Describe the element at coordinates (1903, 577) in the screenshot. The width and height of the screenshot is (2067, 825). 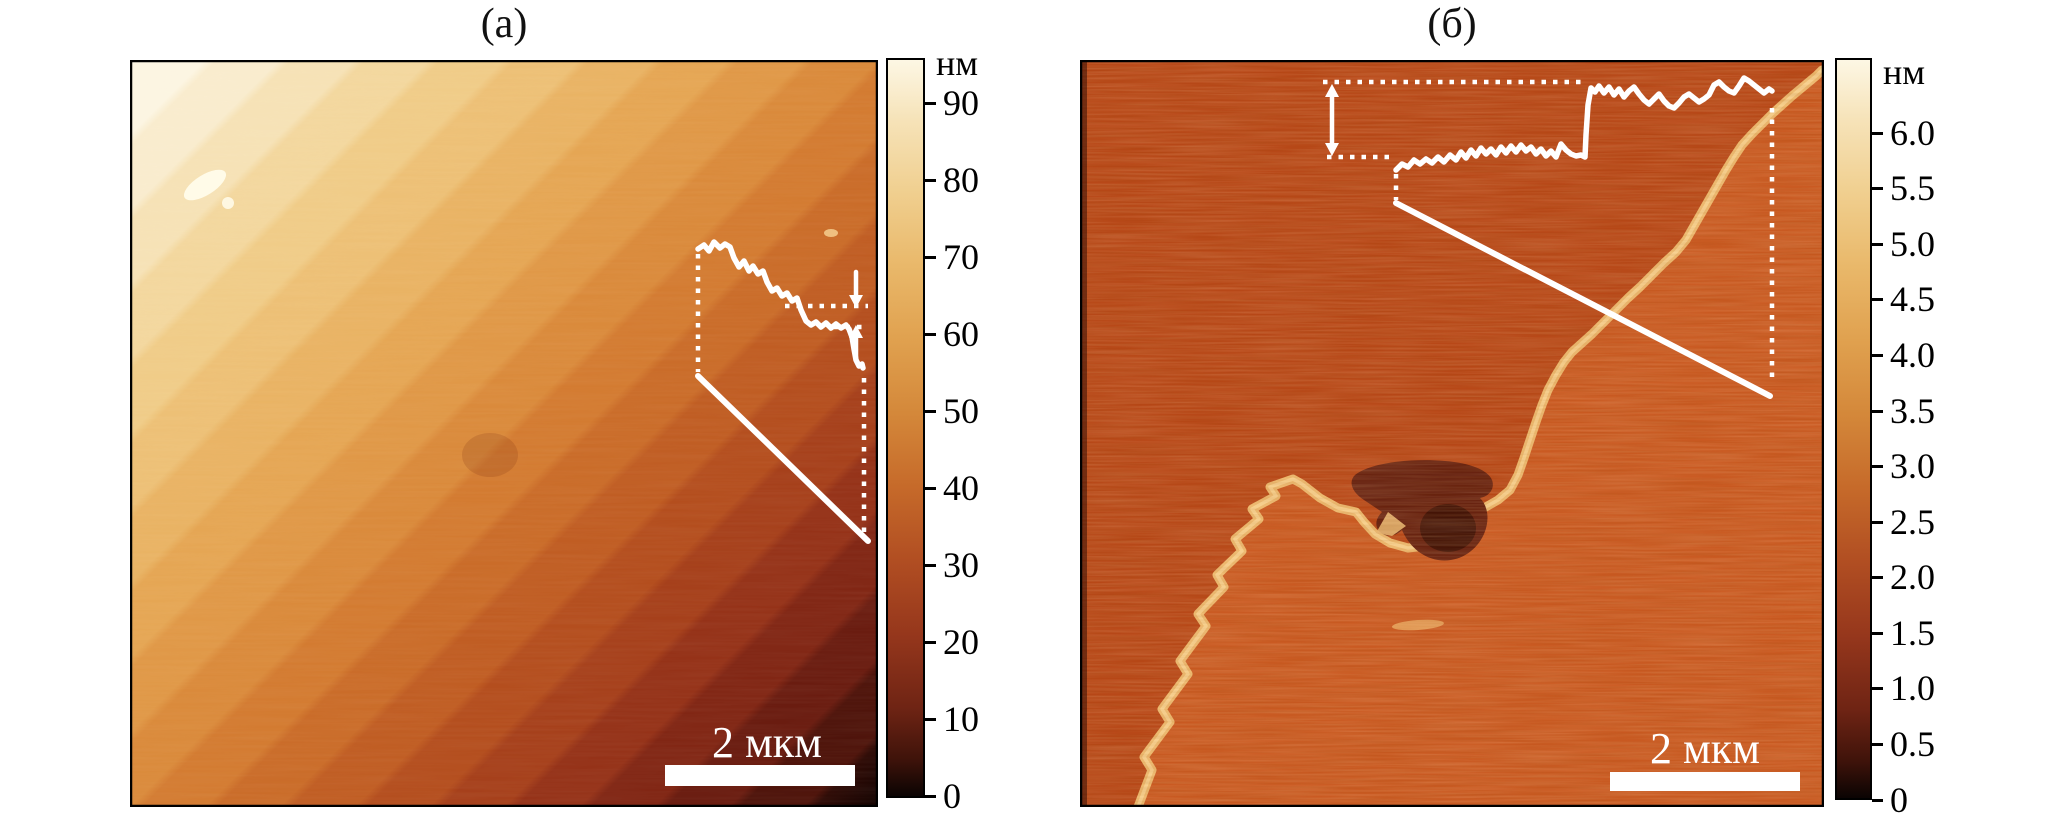
I see `colorbar-b-tick: 2.0` at that location.